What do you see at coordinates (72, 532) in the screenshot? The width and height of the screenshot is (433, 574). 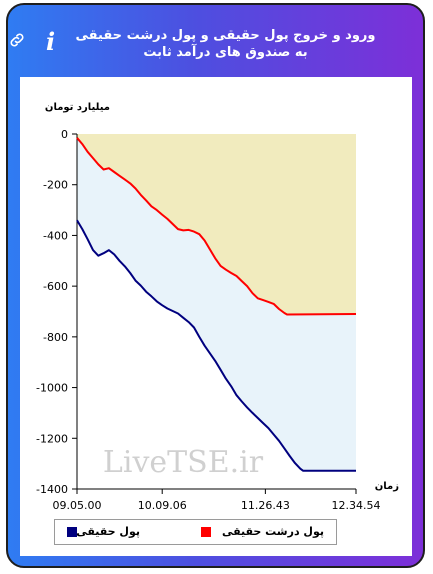 I see `legend-swatch-real-money` at bounding box center [72, 532].